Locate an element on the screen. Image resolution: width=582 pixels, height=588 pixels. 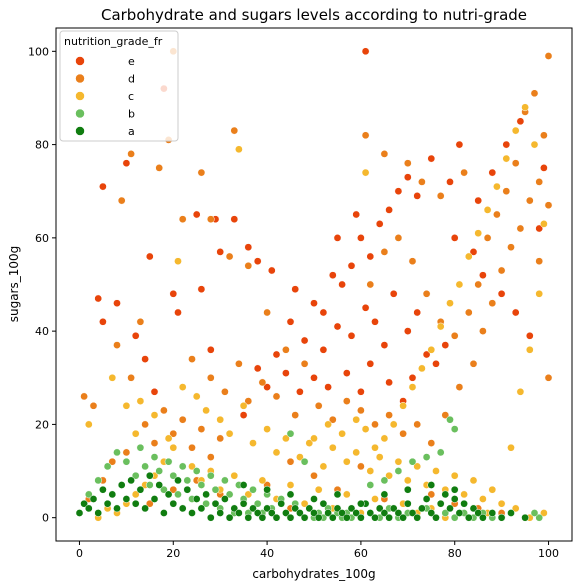
x-axis-ticks: 0 20 40 60 80 100 is located at coordinates (317, 550).